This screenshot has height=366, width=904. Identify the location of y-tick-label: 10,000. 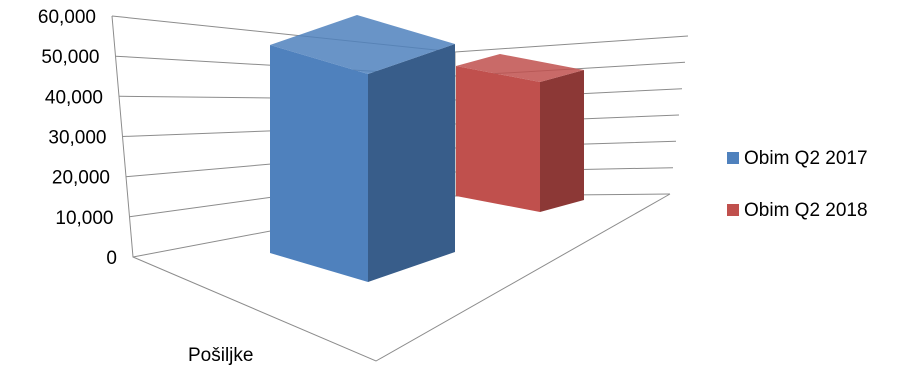
(84, 218).